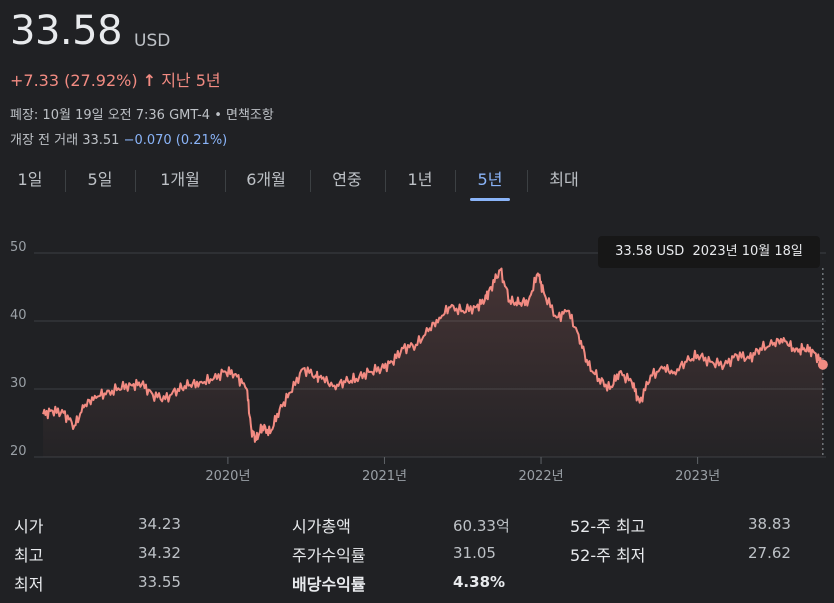 The width and height of the screenshot is (834, 603). Describe the element at coordinates (321, 526) in the screenshot. I see `stat-mktcap-label: 시가총액` at that location.